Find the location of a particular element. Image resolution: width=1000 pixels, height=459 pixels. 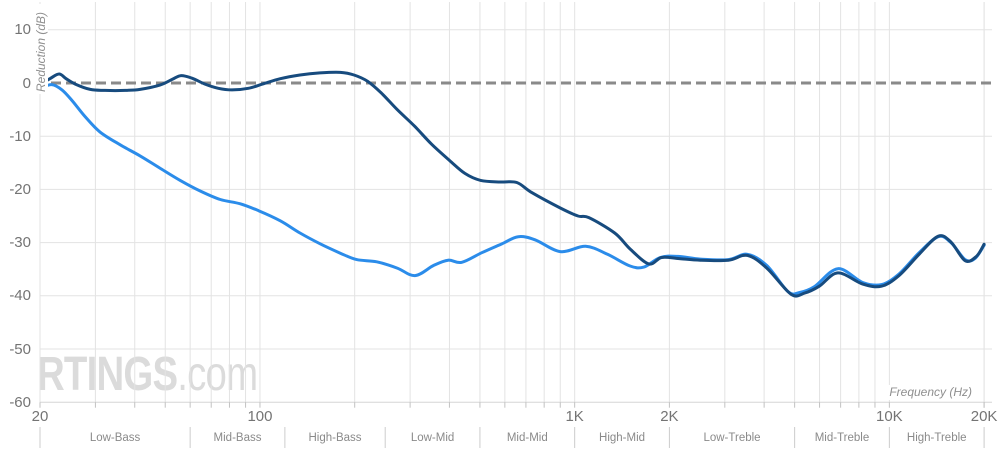

x-tick-label: 100 is located at coordinates (260, 416).